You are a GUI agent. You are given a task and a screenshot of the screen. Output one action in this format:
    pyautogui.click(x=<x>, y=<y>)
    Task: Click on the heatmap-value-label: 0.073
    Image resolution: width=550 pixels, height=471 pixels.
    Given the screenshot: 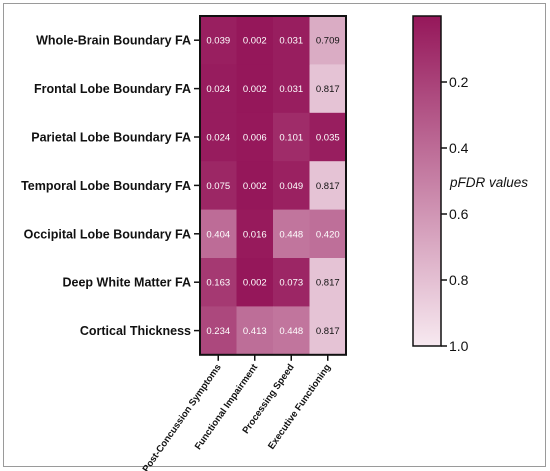 What is the action you would take?
    pyautogui.click(x=291, y=283)
    